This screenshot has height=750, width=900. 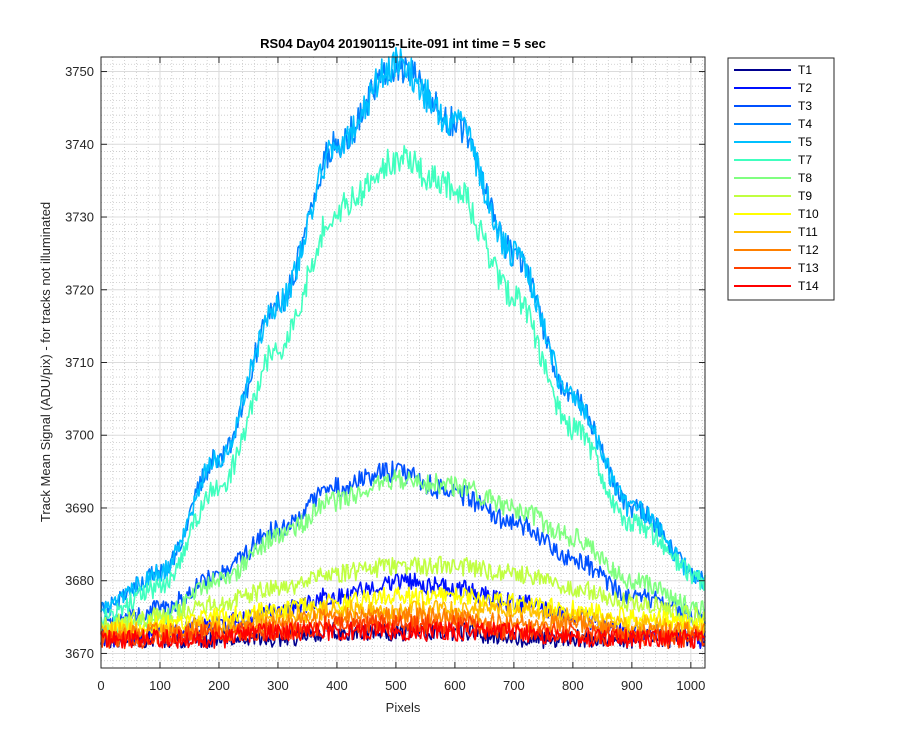 What do you see at coordinates (773, 106) in the screenshot?
I see `legend-item-t3: T3` at bounding box center [773, 106].